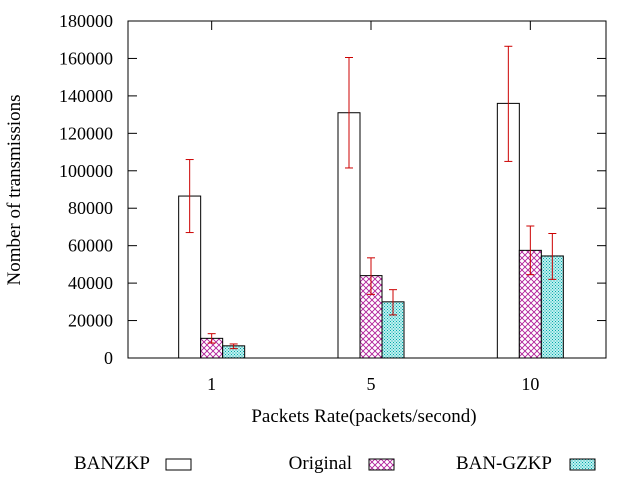 The image size is (640, 480). What do you see at coordinates (363, 416) in the screenshot?
I see `x-axis-title: Packets Rate(packets/second)` at bounding box center [363, 416].